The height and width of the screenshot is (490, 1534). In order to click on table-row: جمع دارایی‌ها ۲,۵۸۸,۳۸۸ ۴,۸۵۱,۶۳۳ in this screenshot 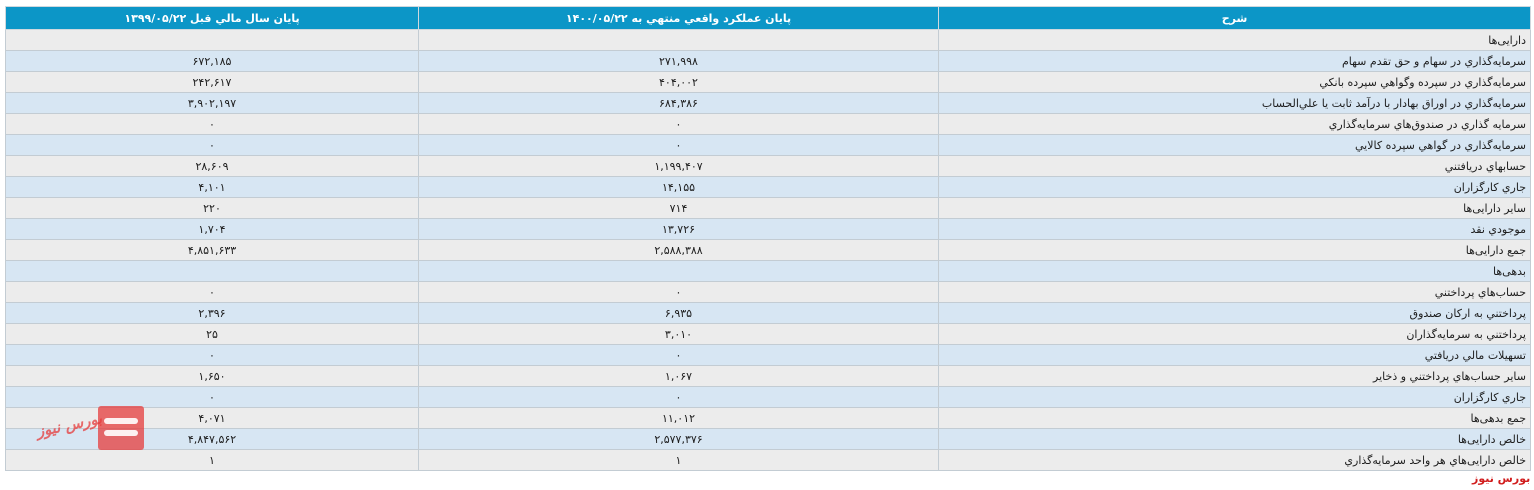, I will do `click(768, 250)`.